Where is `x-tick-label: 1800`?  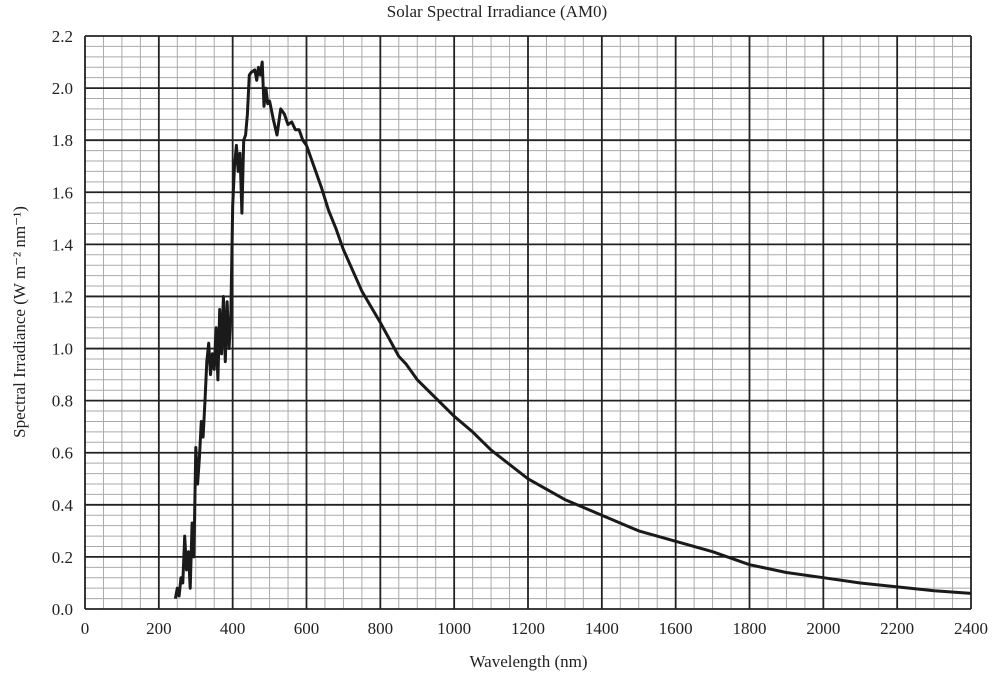 x-tick-label: 1800 is located at coordinates (750, 628).